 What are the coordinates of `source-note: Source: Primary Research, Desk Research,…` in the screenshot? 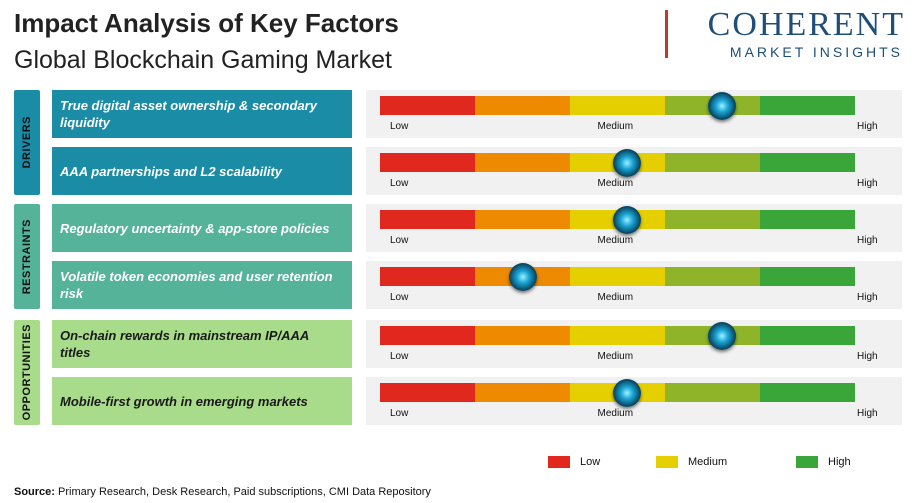 It's located at (222, 492).